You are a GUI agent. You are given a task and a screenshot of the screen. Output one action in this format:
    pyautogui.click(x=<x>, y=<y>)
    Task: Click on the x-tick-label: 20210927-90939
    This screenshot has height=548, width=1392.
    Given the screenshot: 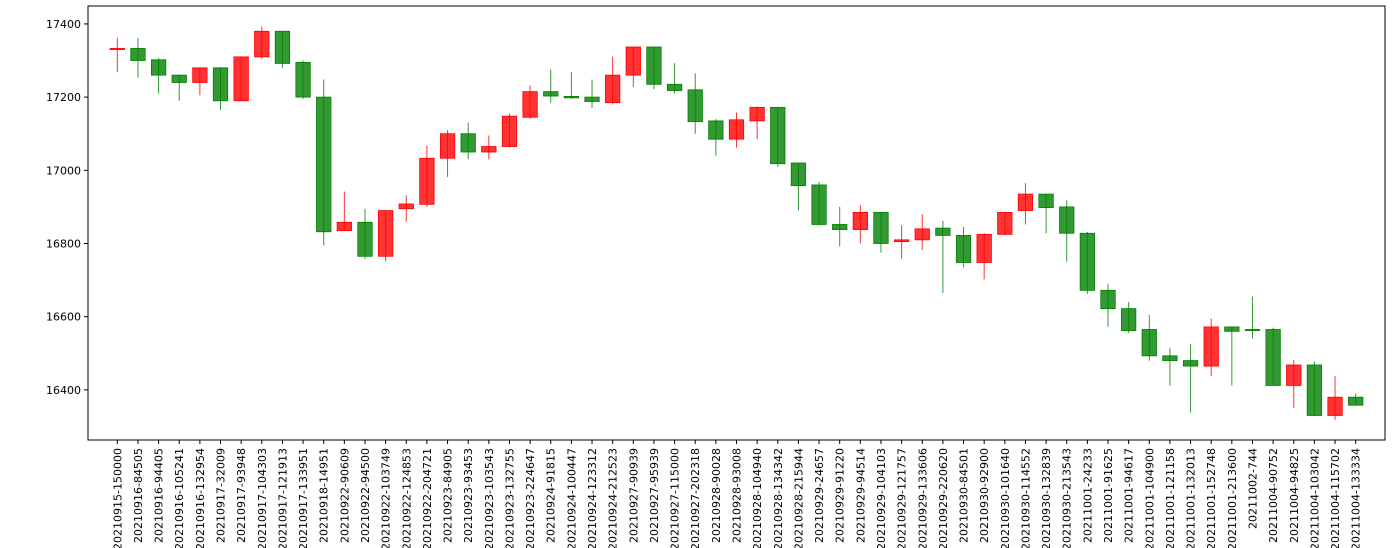 What is the action you would take?
    pyautogui.click(x=633, y=495)
    